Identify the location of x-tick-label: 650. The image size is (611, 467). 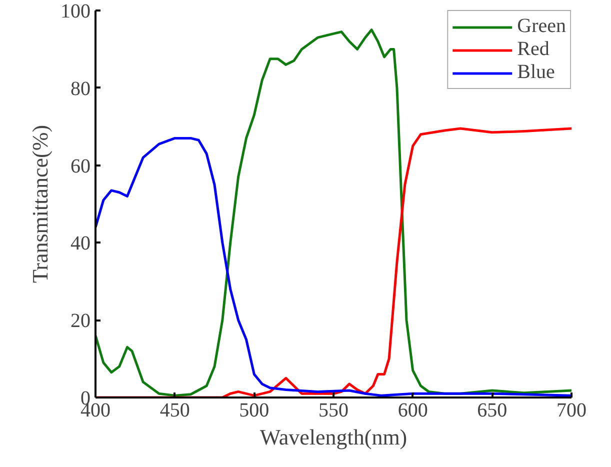
(492, 411).